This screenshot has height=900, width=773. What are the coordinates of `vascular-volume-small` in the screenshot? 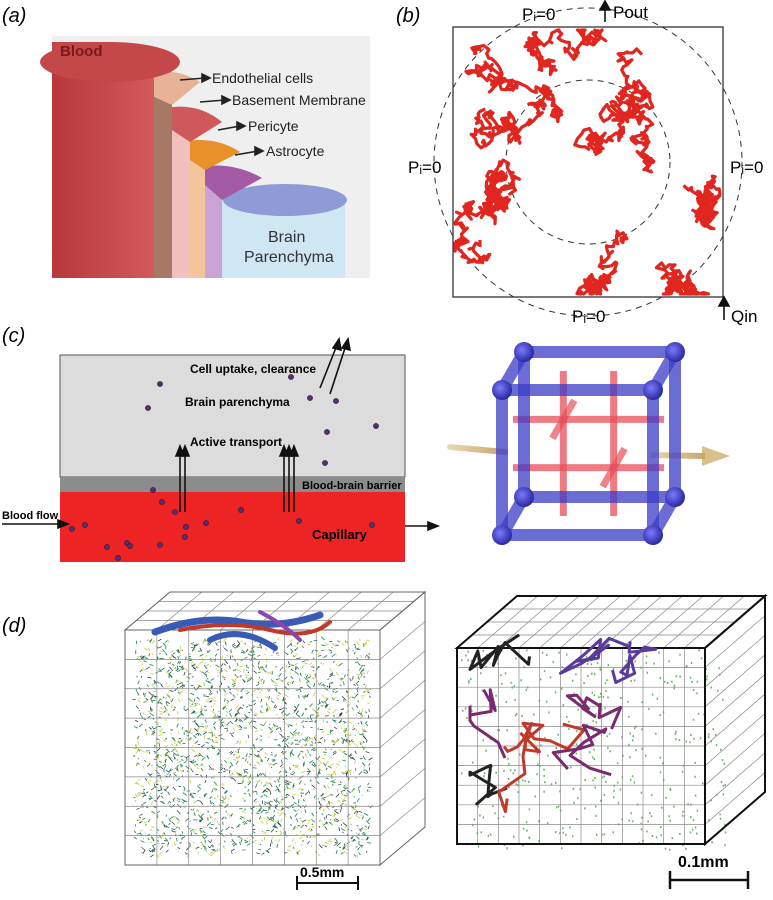 It's located at (611, 722).